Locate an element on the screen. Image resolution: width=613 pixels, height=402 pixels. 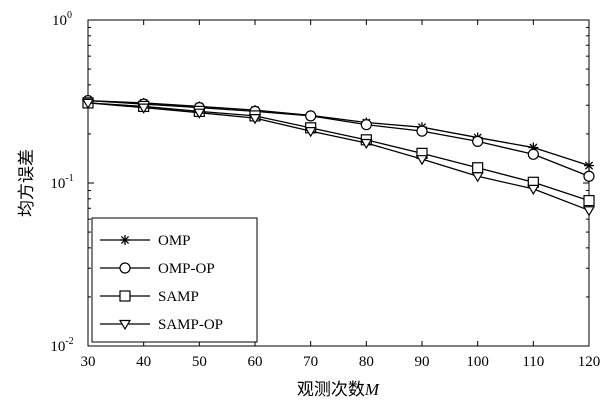
legend-label-omp-op: OMP-OP is located at coordinates (186, 269).